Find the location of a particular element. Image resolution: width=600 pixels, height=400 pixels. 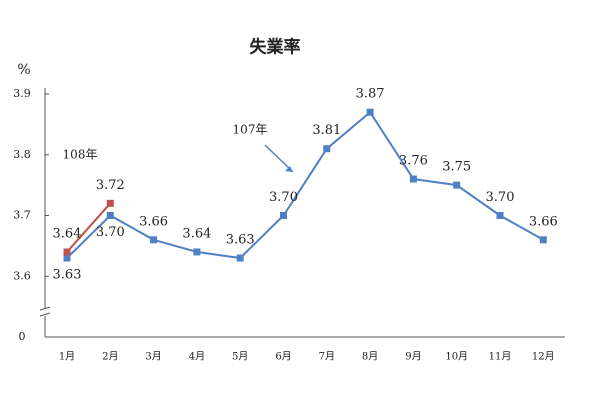

x-tick-label: 10月 is located at coordinates (456, 357).